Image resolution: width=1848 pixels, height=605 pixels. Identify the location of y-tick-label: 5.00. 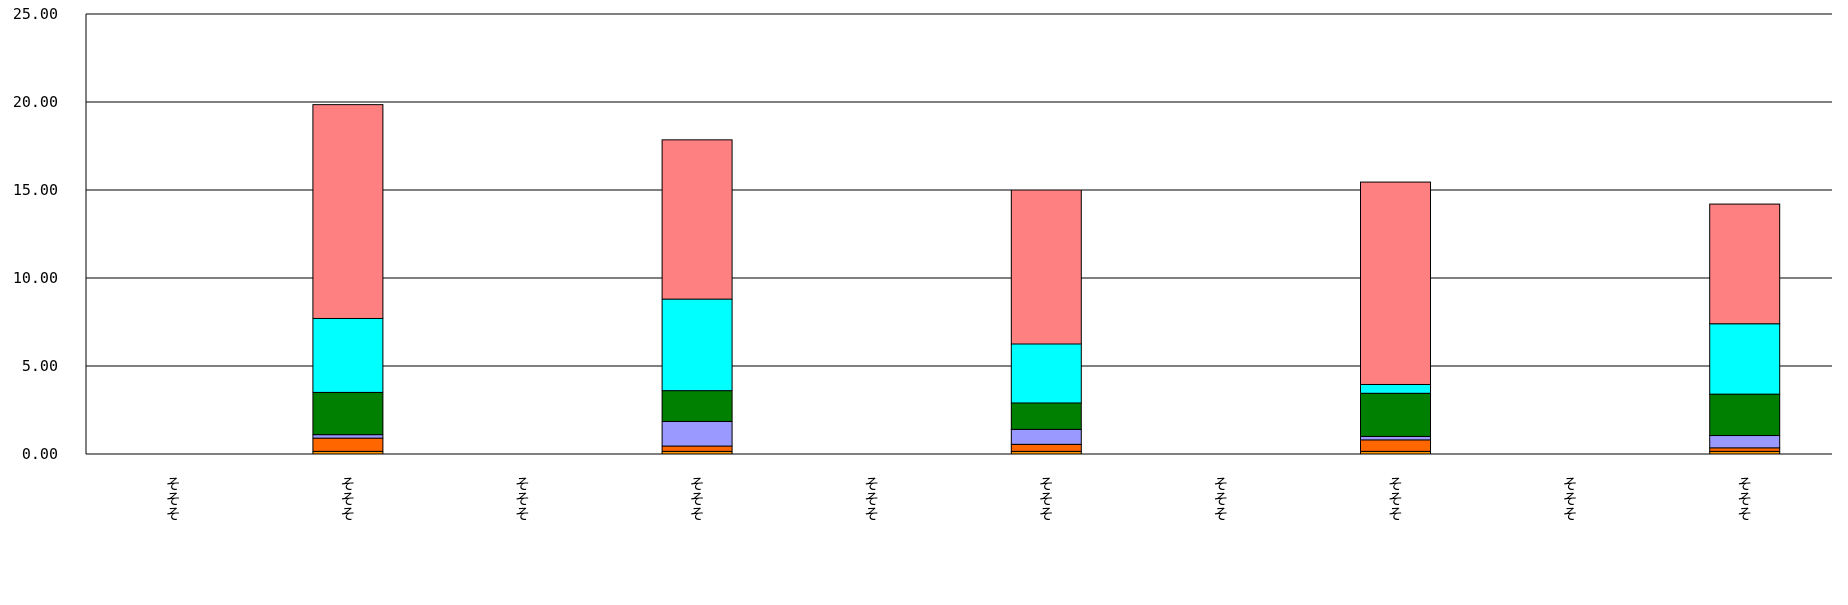
(40, 366).